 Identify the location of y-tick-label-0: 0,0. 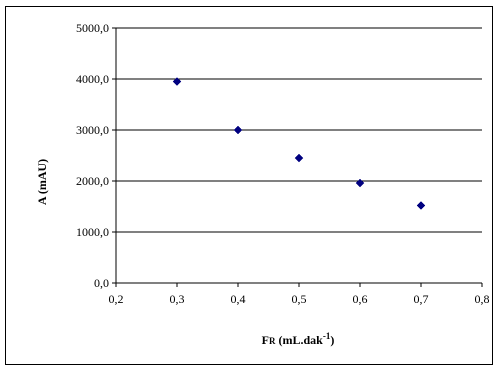
(101, 283).